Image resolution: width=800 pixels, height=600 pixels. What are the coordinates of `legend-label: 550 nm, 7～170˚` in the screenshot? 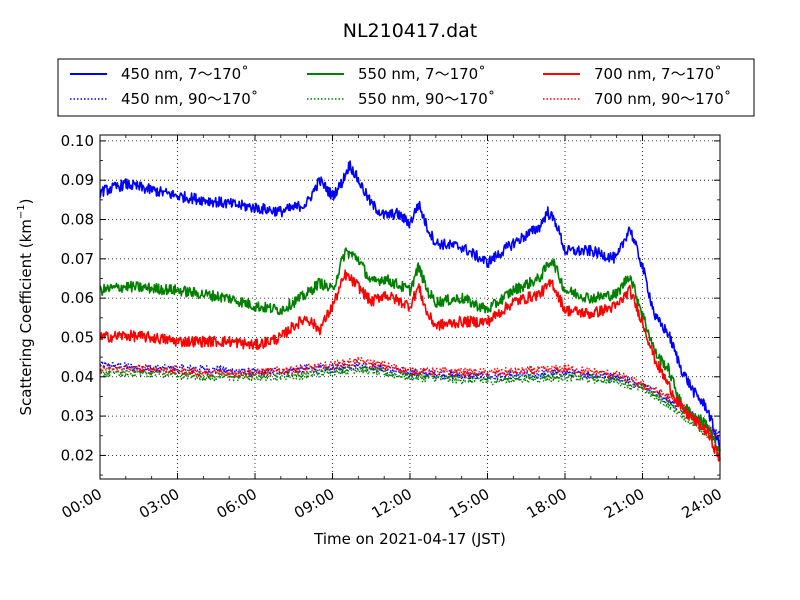 It's located at (422, 74).